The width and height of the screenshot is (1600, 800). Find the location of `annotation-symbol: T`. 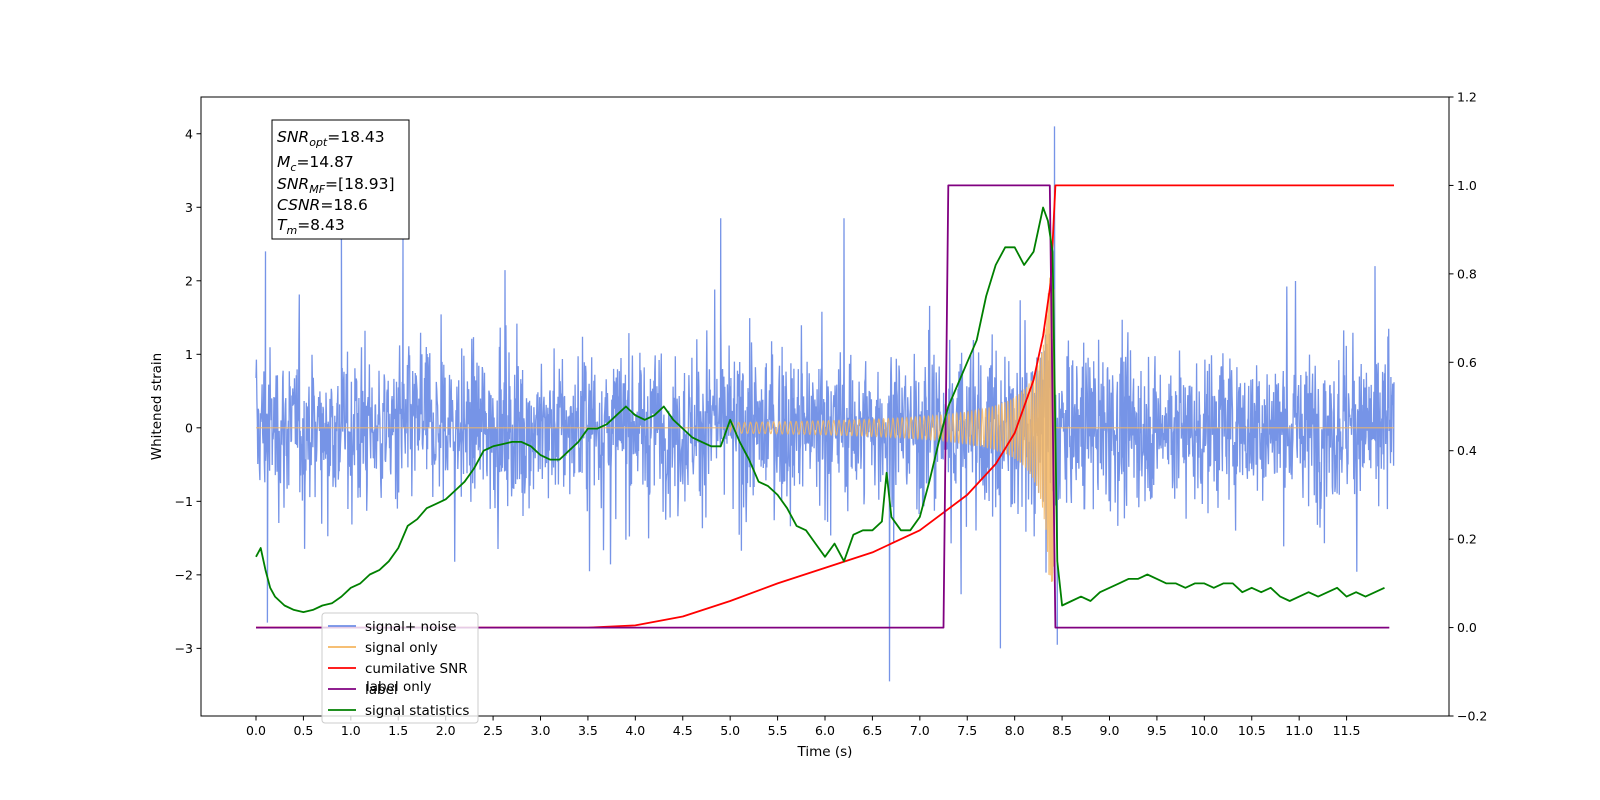

annotation-symbol: T is located at coordinates (282, 225).